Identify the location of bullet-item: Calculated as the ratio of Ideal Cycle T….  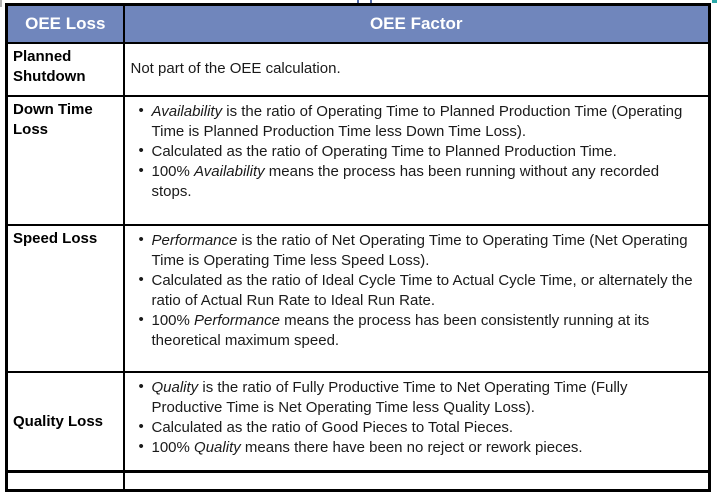
(421, 290).